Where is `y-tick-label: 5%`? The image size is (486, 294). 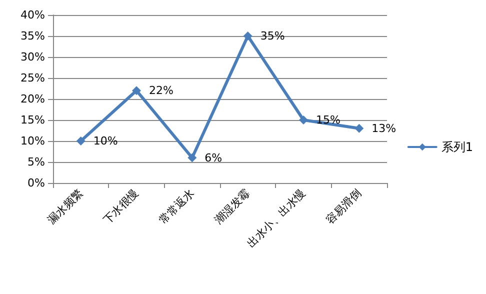
y-tick-label: 5% is located at coordinates (36, 162).